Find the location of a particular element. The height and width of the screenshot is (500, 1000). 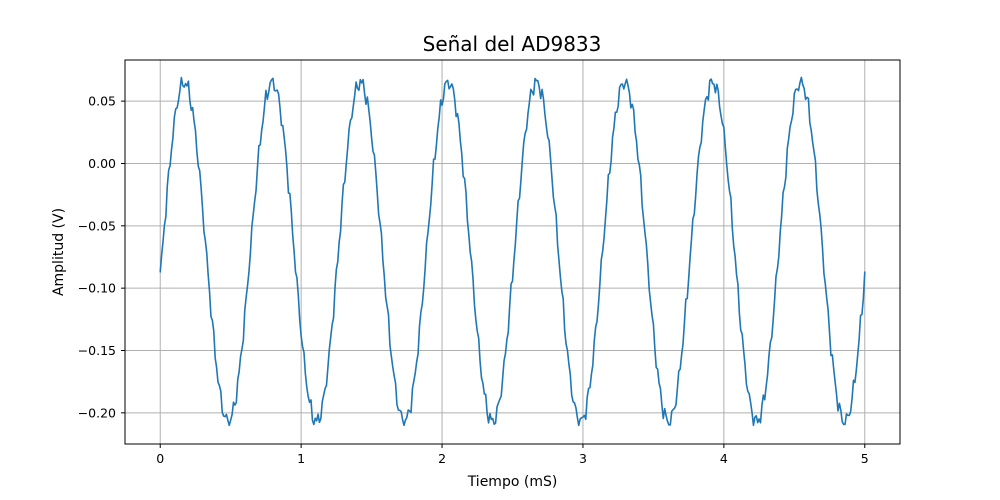

y-tick-label-5: 0.05 is located at coordinates (102, 101).